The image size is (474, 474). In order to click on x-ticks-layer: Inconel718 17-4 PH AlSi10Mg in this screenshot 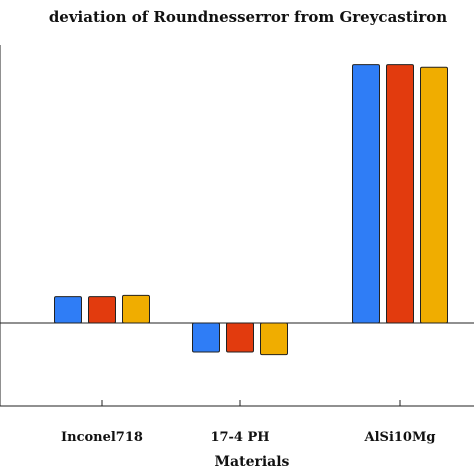, I will do `click(248, 422)`.